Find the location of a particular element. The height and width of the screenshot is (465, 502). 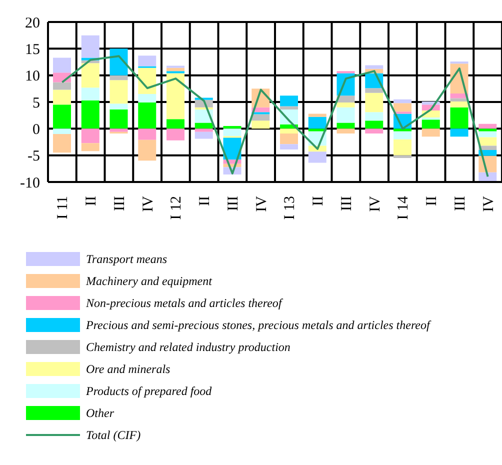

y-tick-label: 15 is located at coordinates (32, 50).